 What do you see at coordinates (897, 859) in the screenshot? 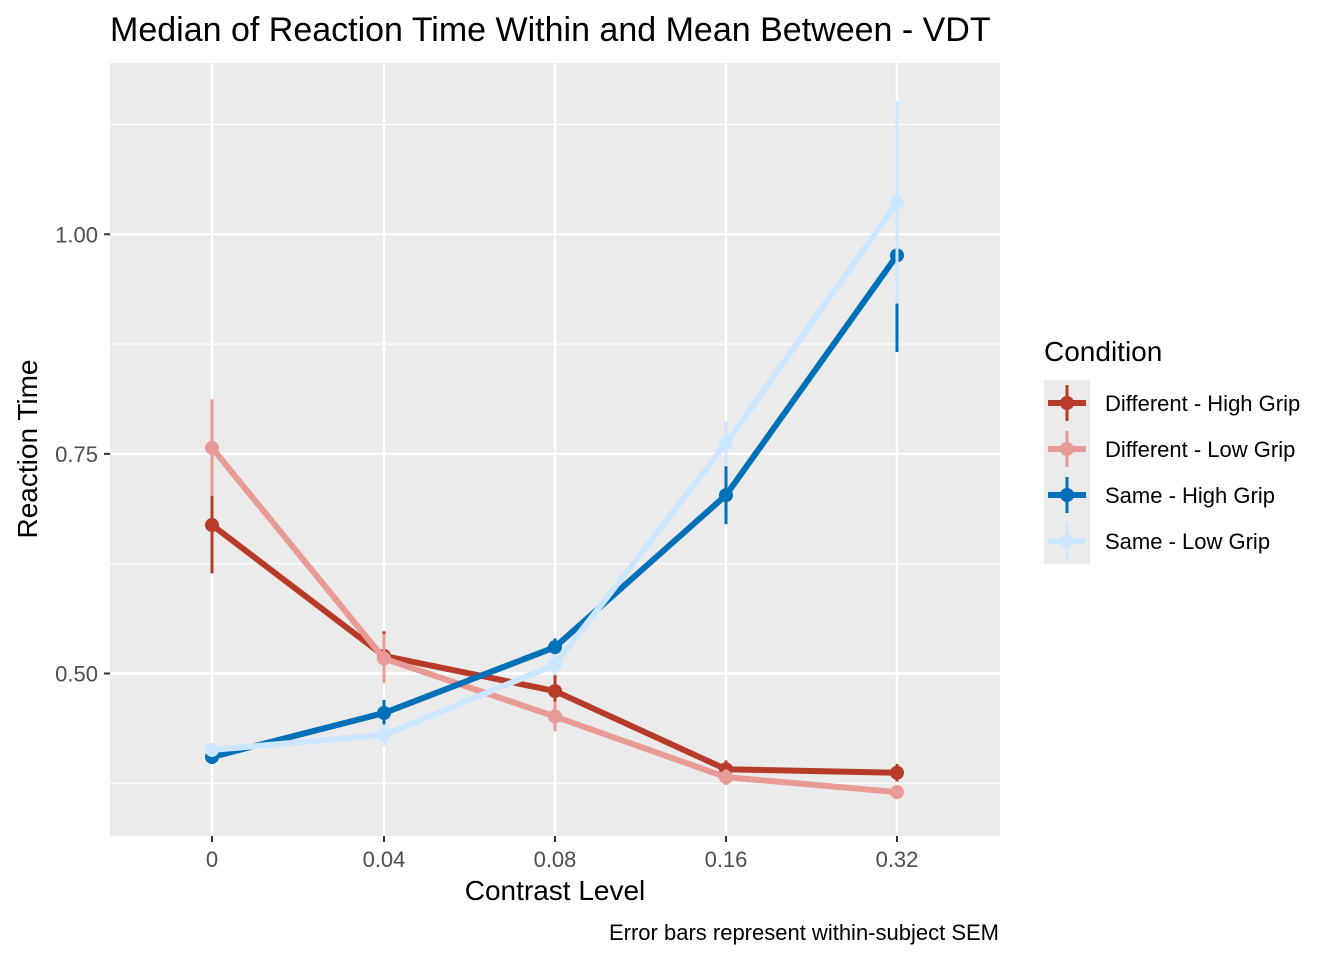
I see `x-tick-label: 0.32` at bounding box center [897, 859].